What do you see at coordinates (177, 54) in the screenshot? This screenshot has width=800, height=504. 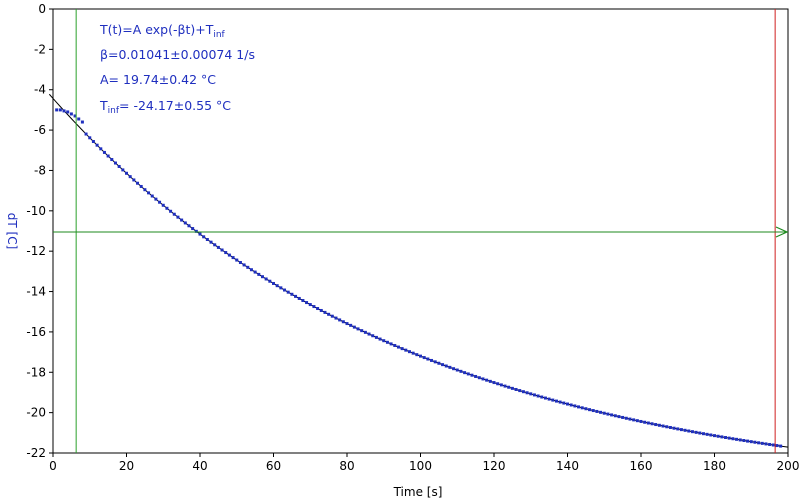 I see `fit-beta: β=0.01041±0.00074 1/s` at bounding box center [177, 54].